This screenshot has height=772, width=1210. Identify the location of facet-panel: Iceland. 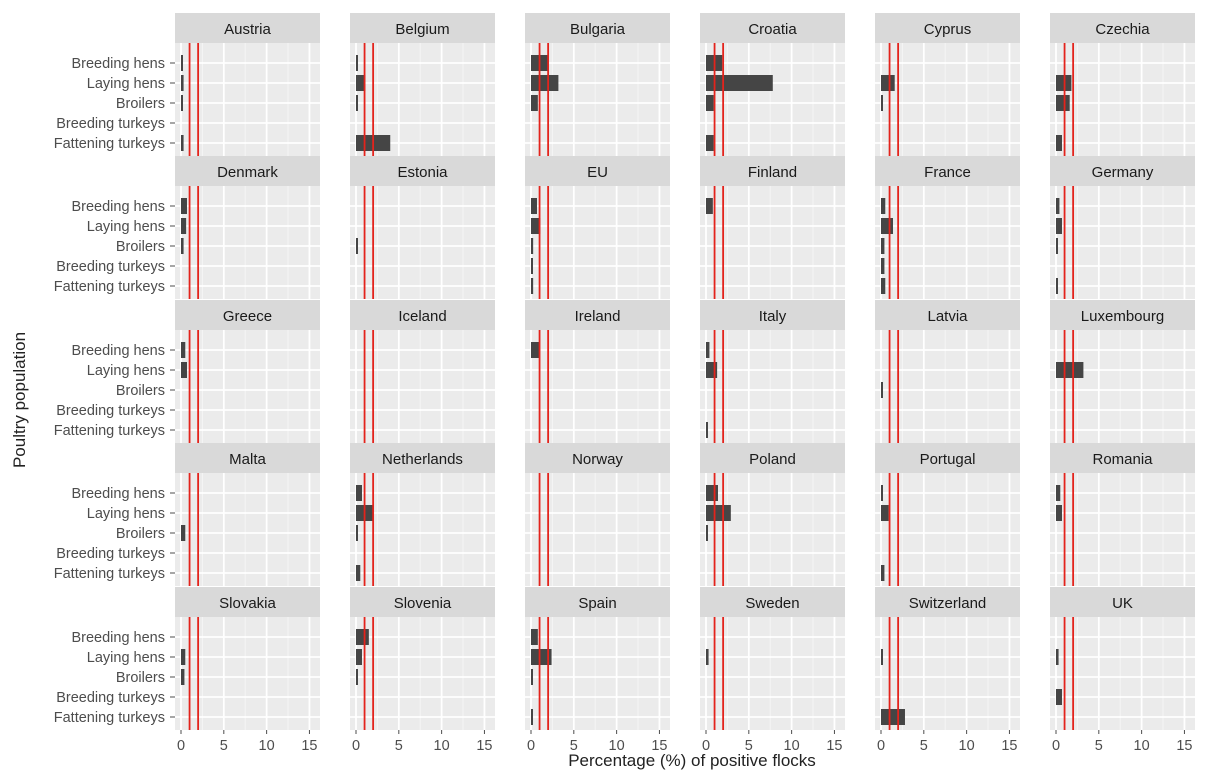
(422, 371).